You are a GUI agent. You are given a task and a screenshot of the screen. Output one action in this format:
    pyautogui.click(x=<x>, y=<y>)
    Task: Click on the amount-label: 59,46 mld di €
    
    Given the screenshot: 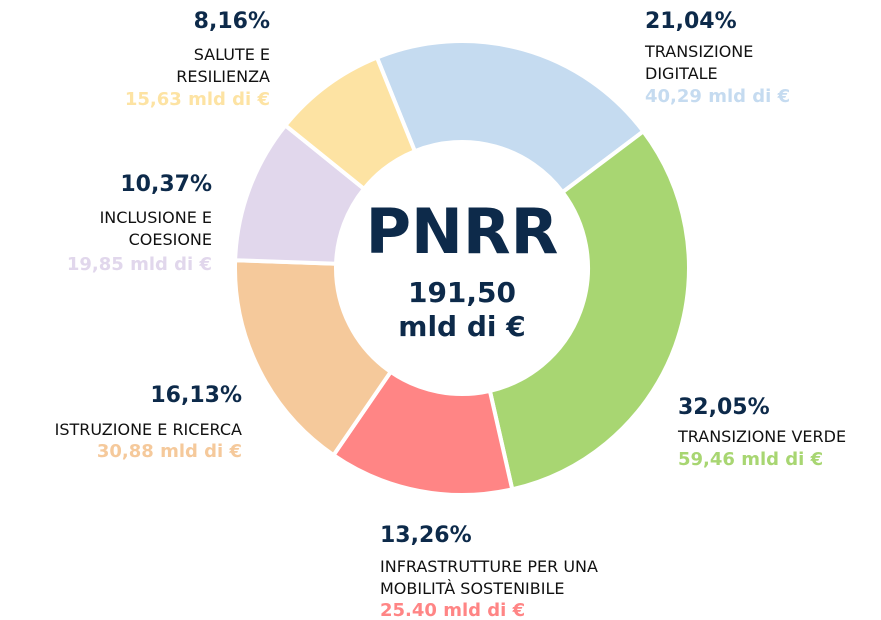 What is the action you would take?
    pyautogui.click(x=750, y=459)
    